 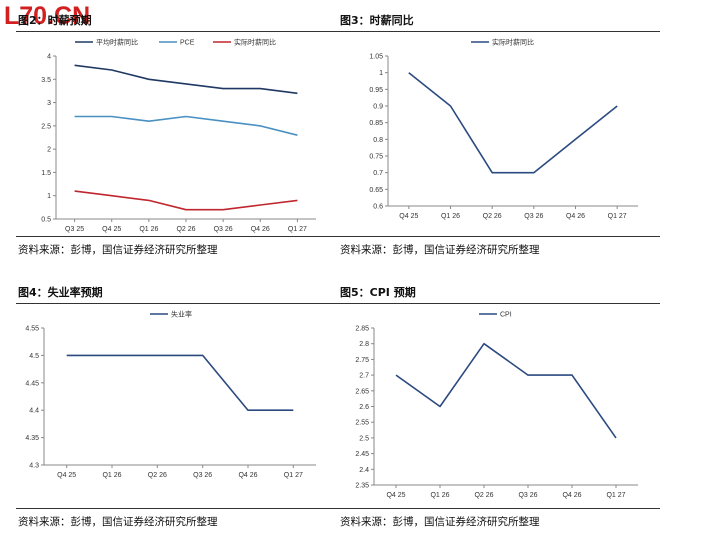 I want to click on y-tick-label: 2.85, so click(x=362, y=329).